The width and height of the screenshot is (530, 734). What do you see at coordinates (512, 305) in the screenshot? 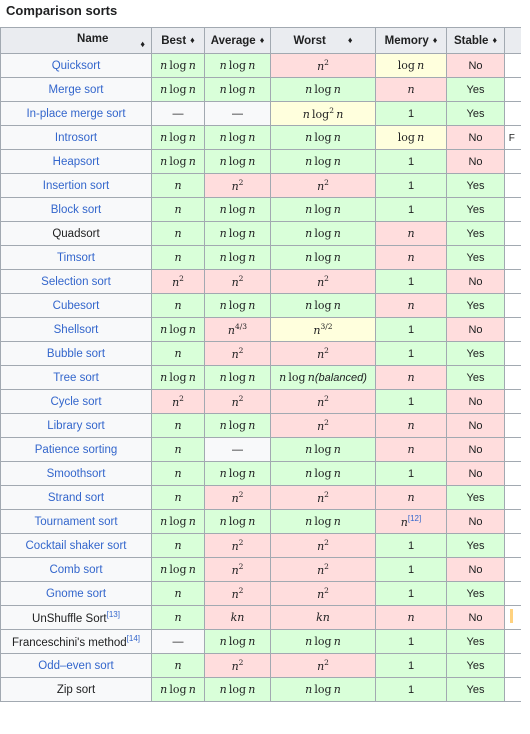
I see `overflow-cell` at bounding box center [512, 305].